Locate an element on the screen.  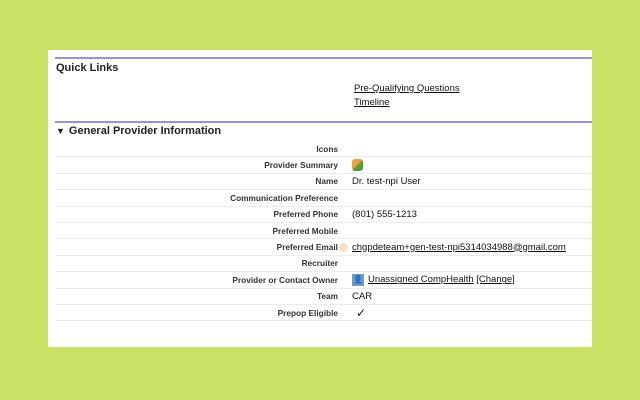
field-label: Name is located at coordinates (326, 181).